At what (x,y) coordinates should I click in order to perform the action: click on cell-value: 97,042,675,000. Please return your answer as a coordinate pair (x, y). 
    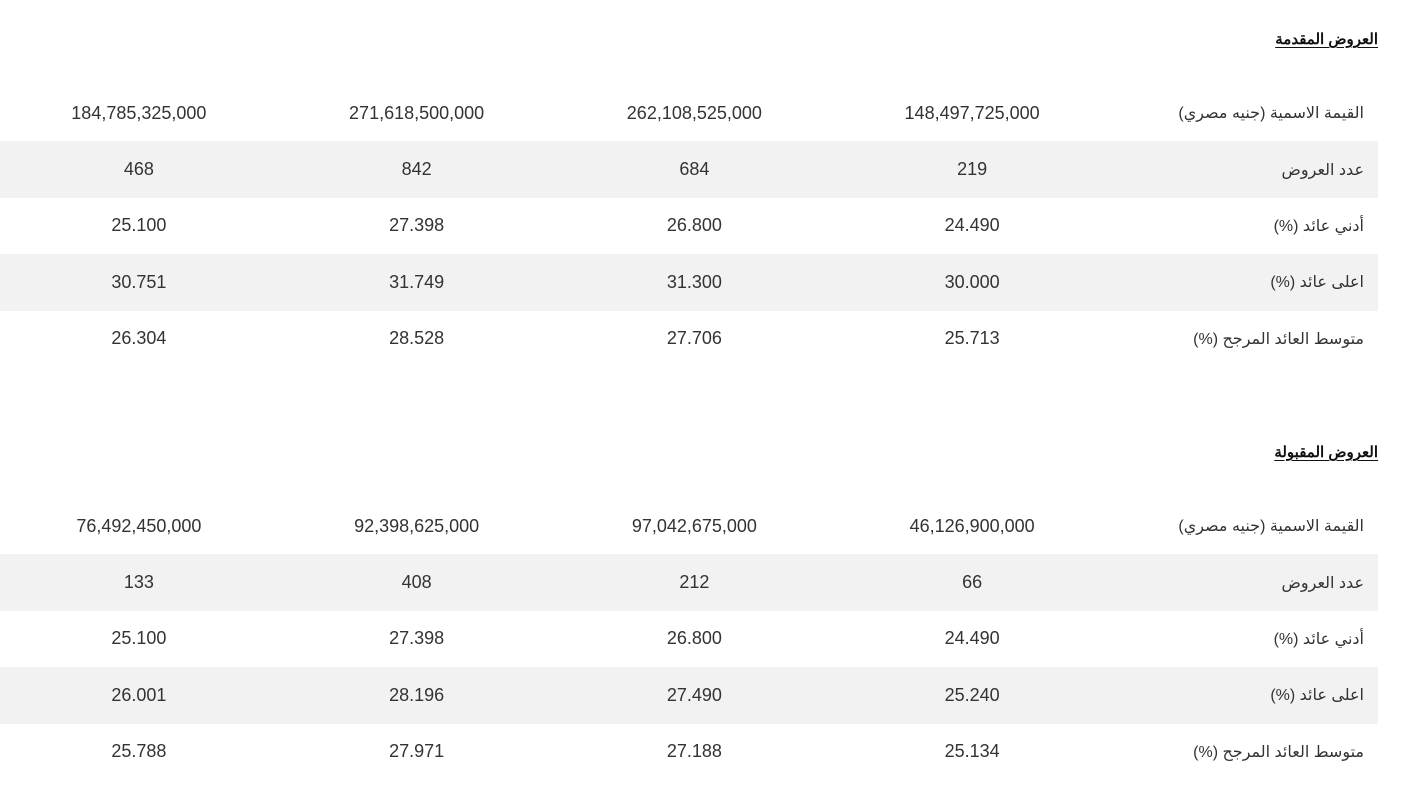
    Looking at the image, I should click on (694, 525).